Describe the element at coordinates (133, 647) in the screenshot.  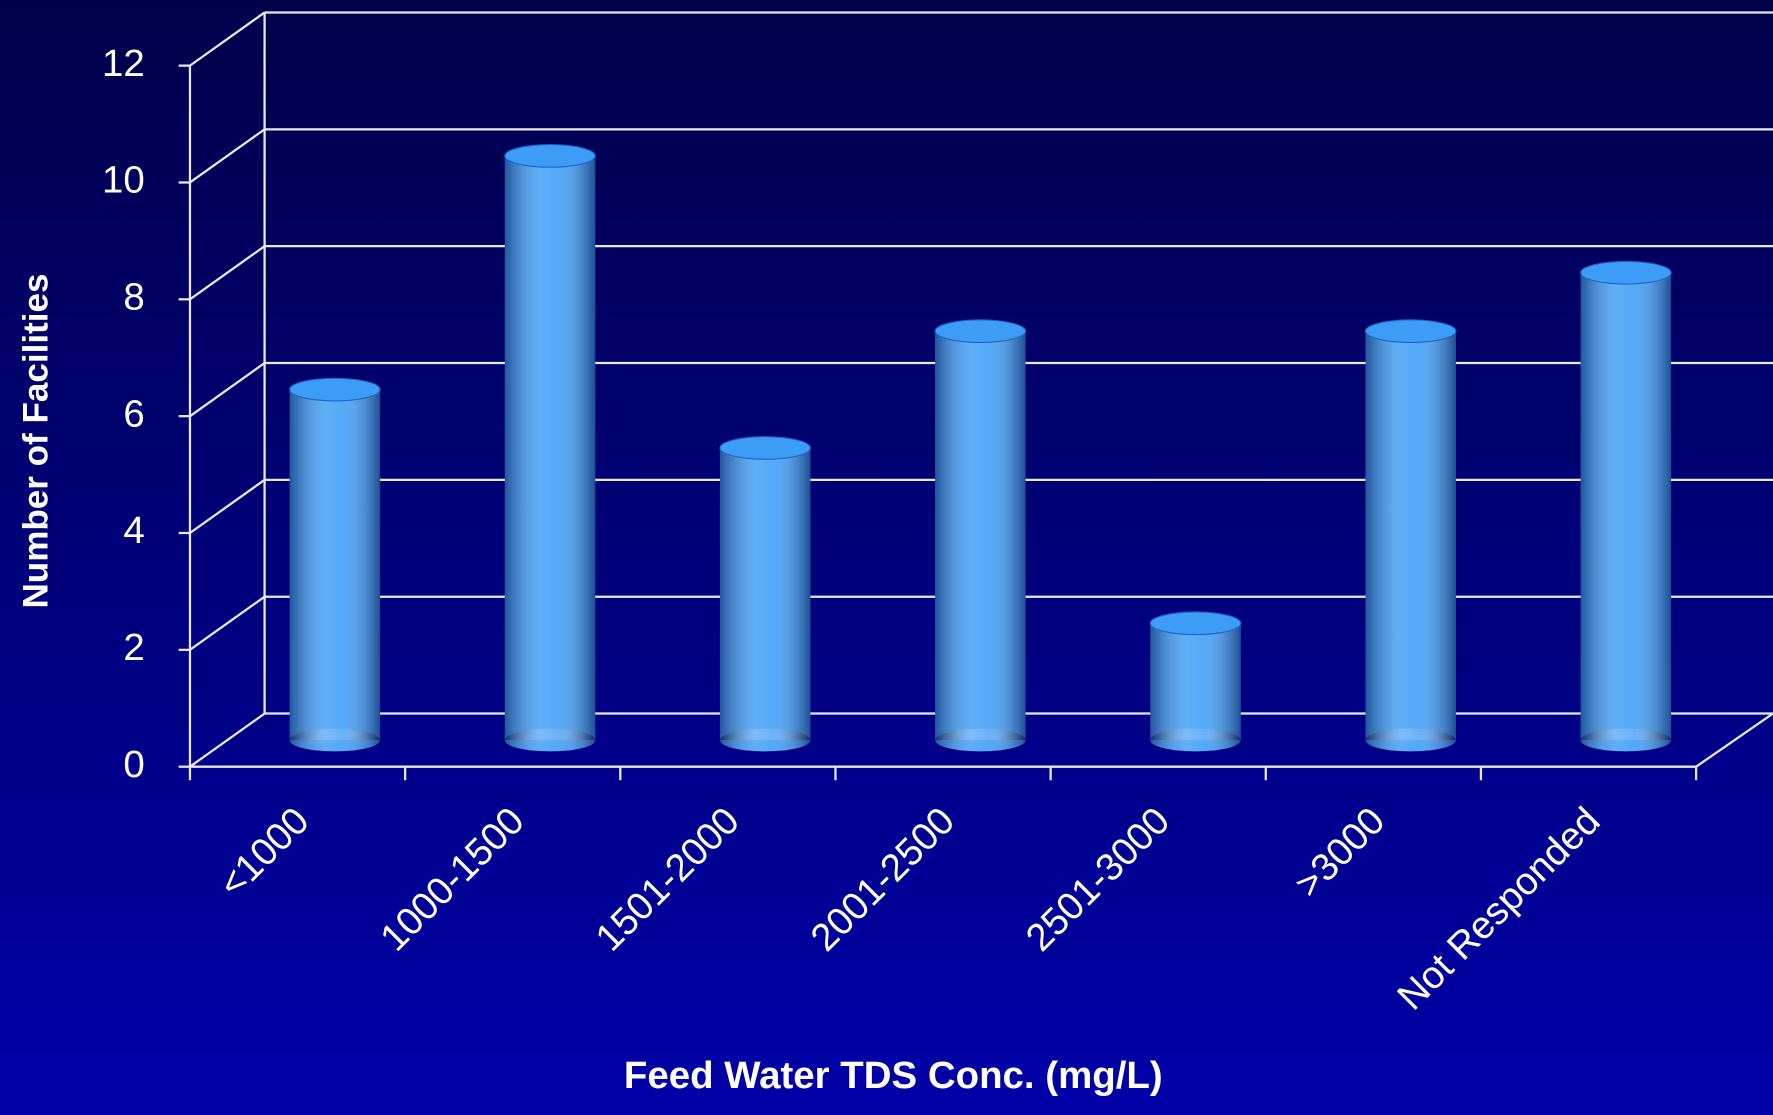
I see `y-tick-label: 2` at that location.